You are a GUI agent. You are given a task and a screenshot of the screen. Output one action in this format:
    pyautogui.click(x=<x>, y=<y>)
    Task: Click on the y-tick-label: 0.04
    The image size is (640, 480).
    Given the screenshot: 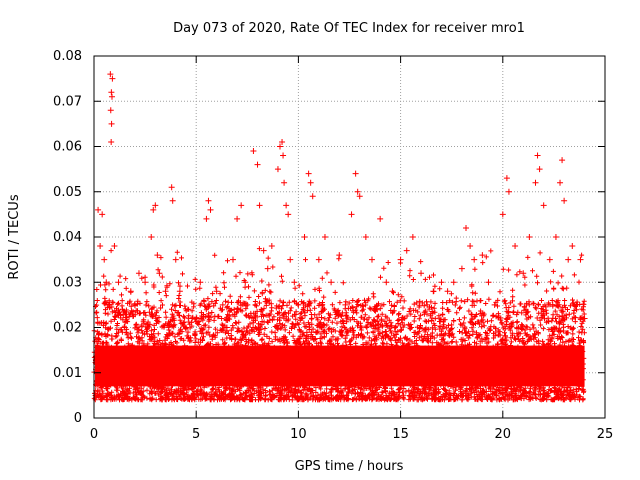 What is the action you would take?
    pyautogui.click(x=67, y=237)
    